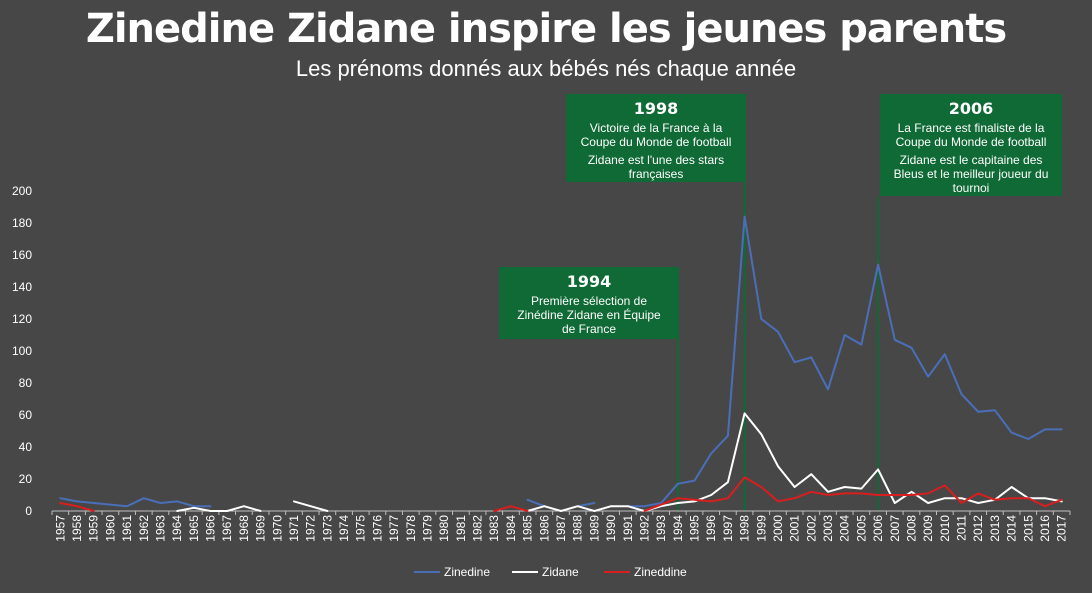 Image resolution: width=1092 pixels, height=593 pixels. Describe the element at coordinates (22, 287) in the screenshot. I see `y-tick-label: 140` at that location.